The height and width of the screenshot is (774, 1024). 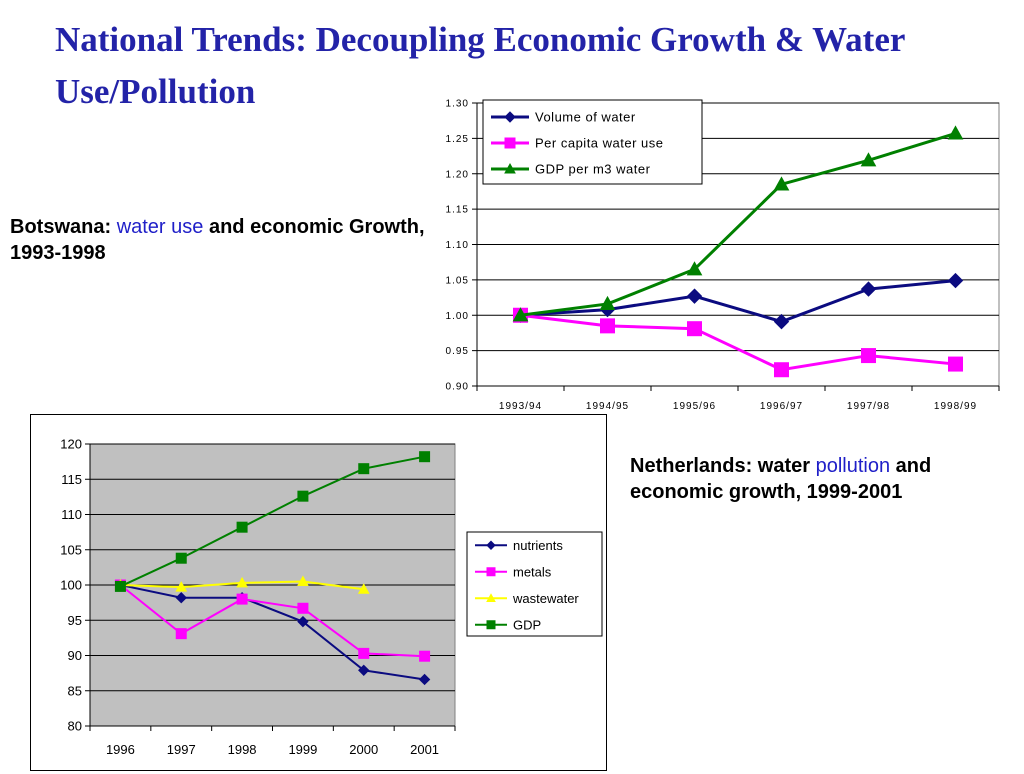 I want to click on legend-item: nutrients, so click(x=519, y=545).